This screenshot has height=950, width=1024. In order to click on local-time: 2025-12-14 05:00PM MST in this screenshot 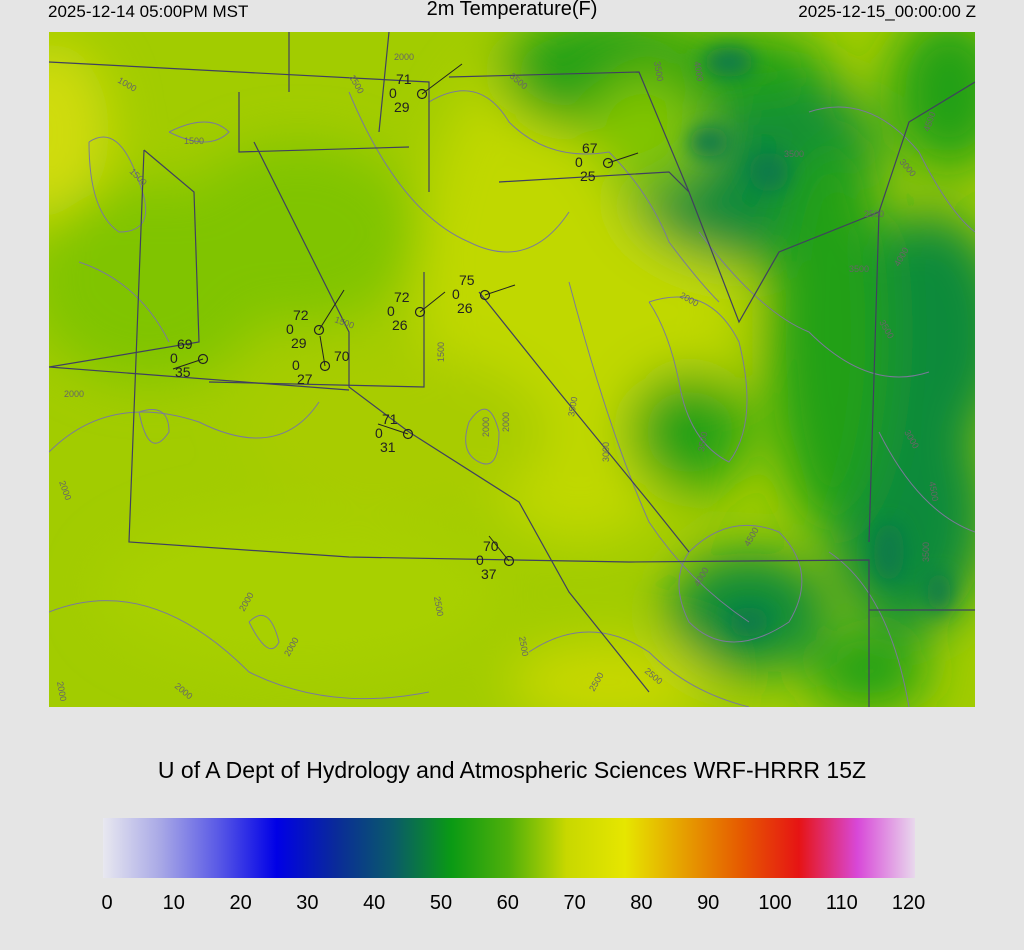, I will do `click(148, 11)`.